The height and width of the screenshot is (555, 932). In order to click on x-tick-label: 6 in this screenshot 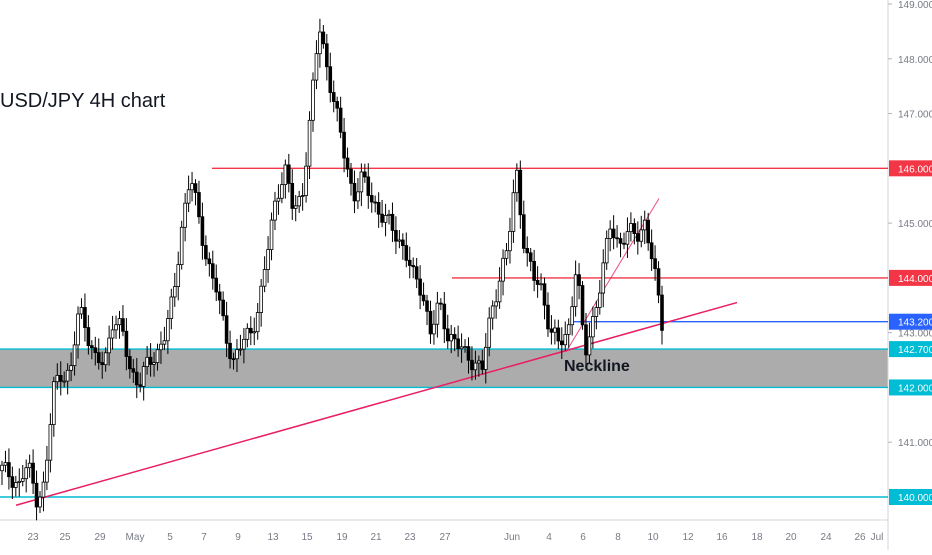, I will do `click(583, 537)`.